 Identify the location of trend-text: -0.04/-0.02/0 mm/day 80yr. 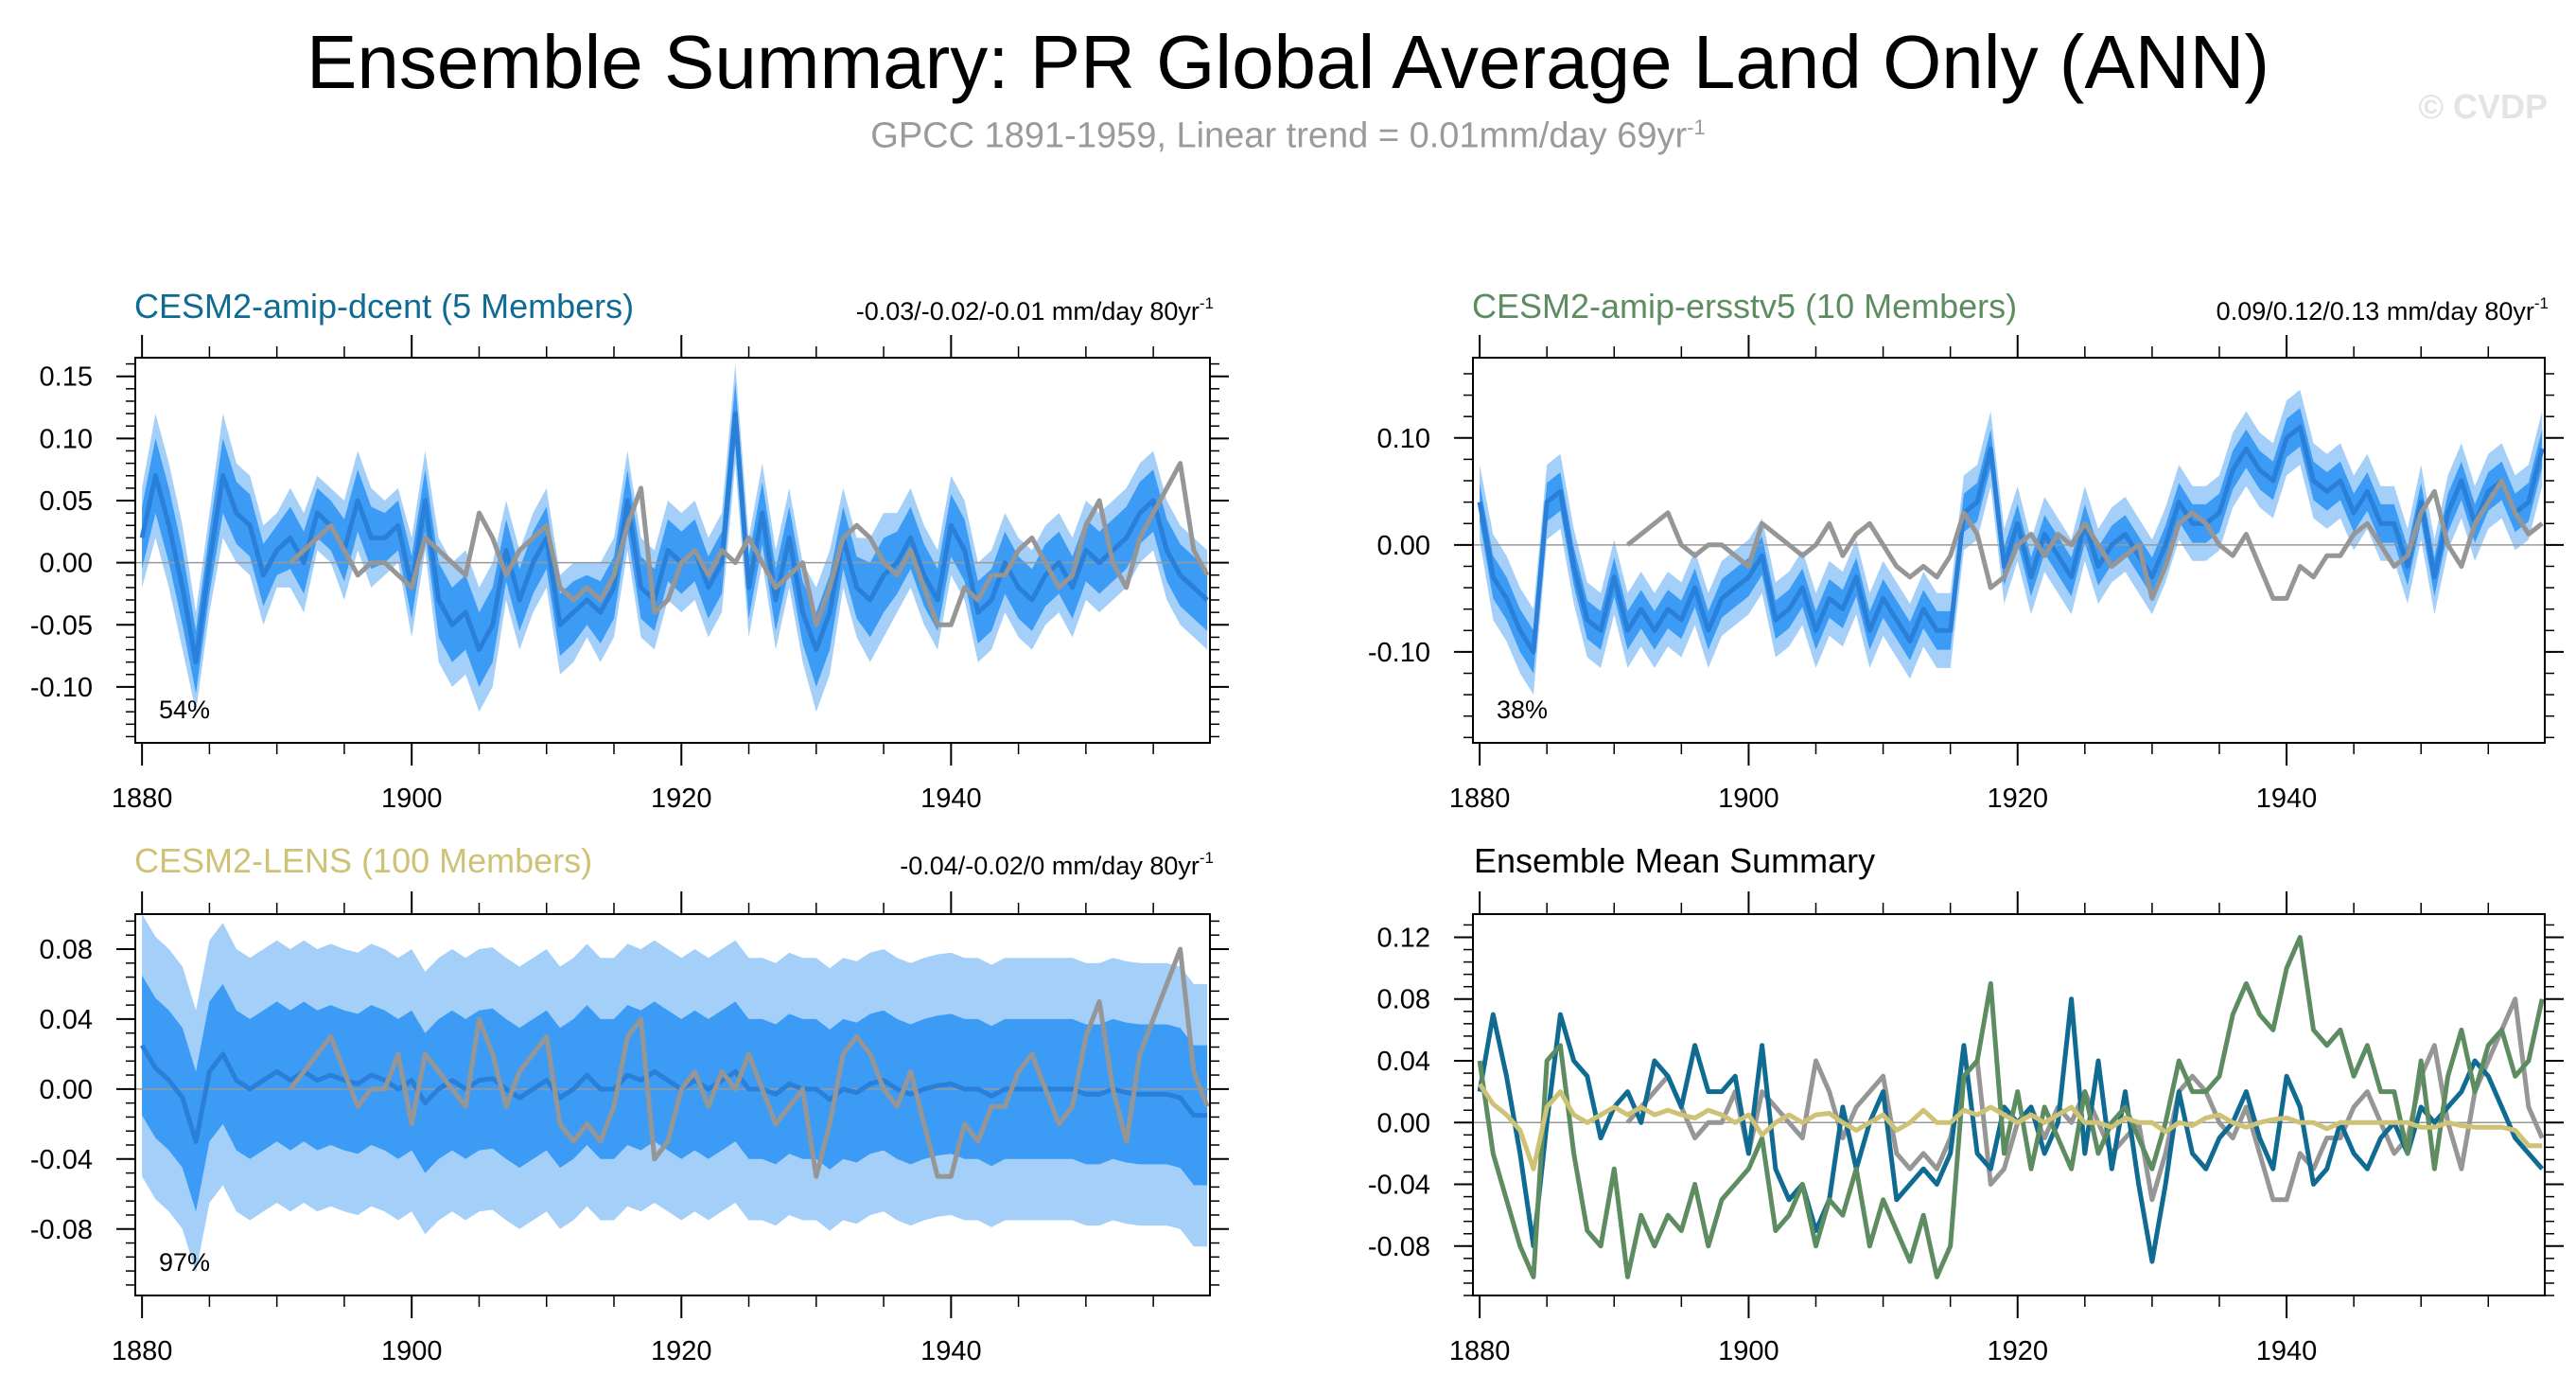
(1050, 866).